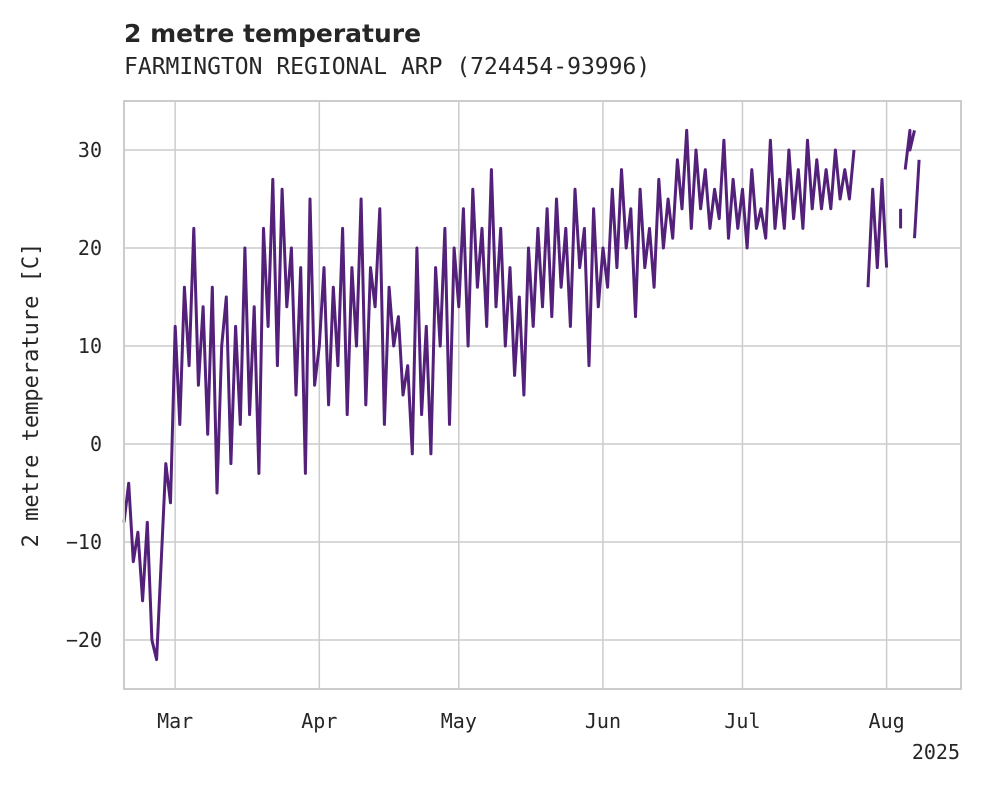 Image resolution: width=981 pixels, height=785 pixels. Describe the element at coordinates (459, 721) in the screenshot. I see `x-tick-label: May` at that location.